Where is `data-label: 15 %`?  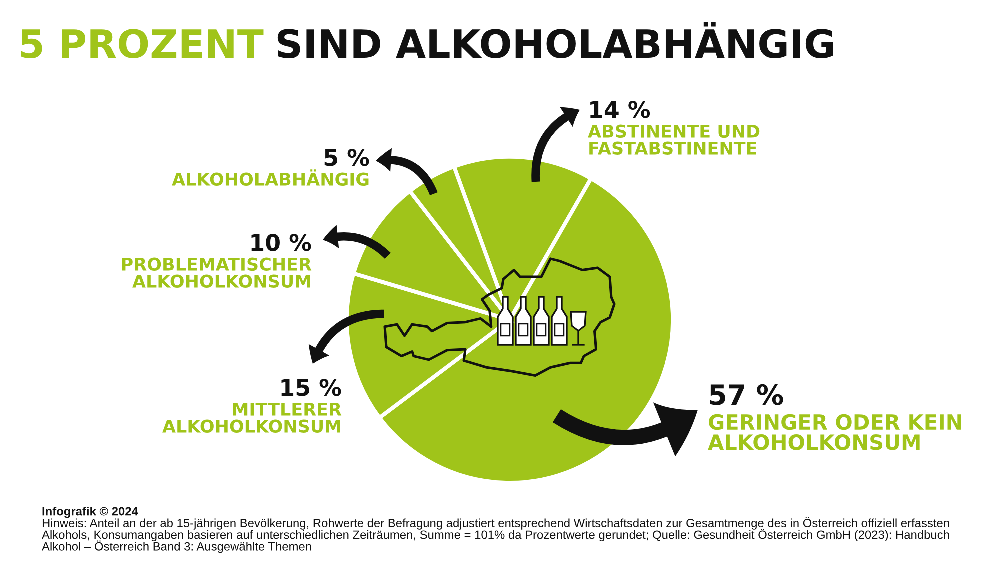
data-label: 15 % is located at coordinates (312, 387).